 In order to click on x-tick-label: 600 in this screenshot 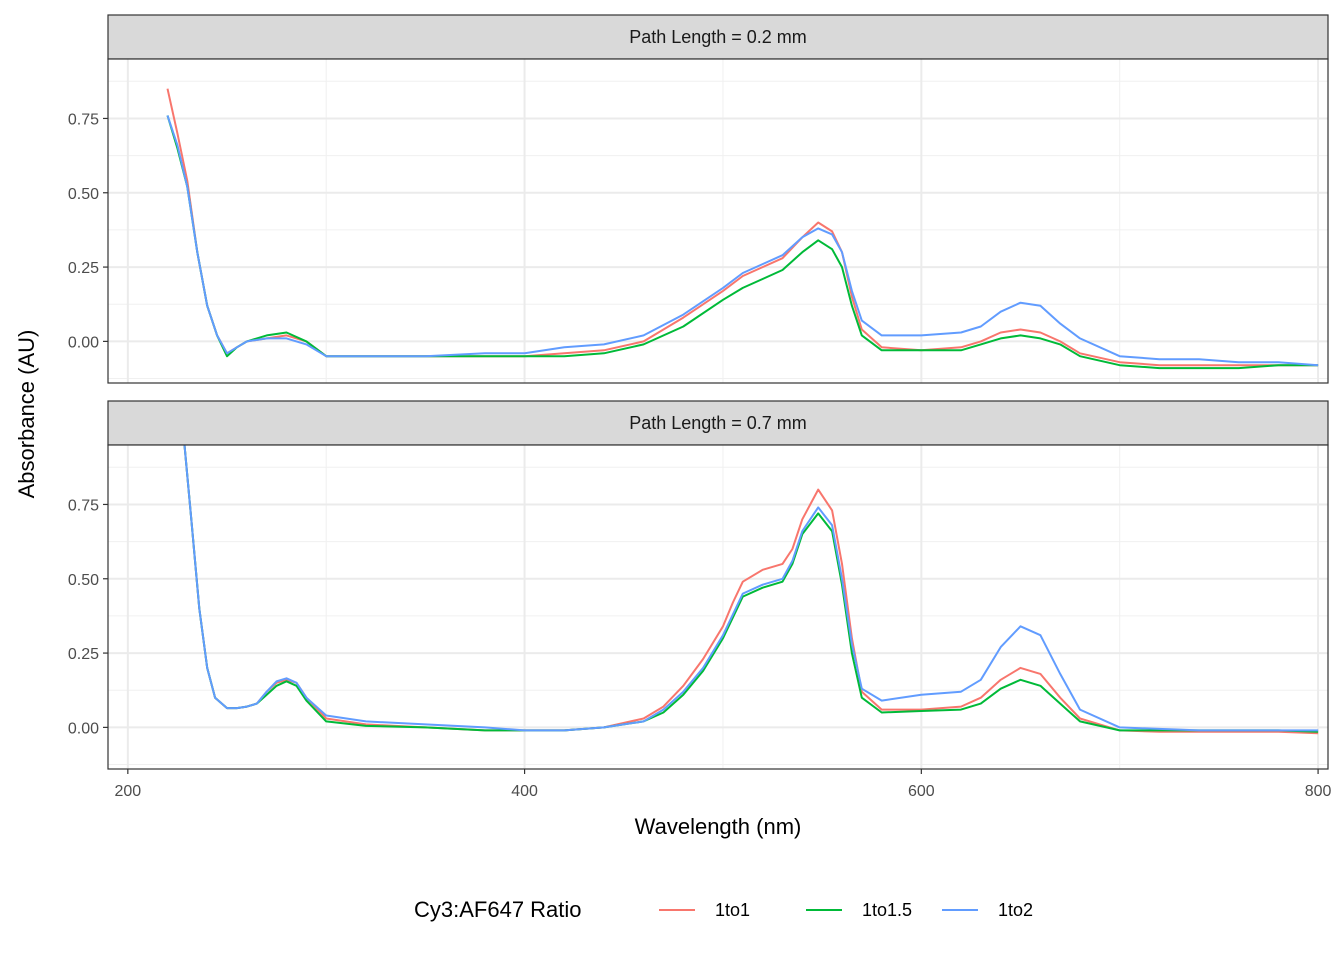, I will do `click(921, 791)`.